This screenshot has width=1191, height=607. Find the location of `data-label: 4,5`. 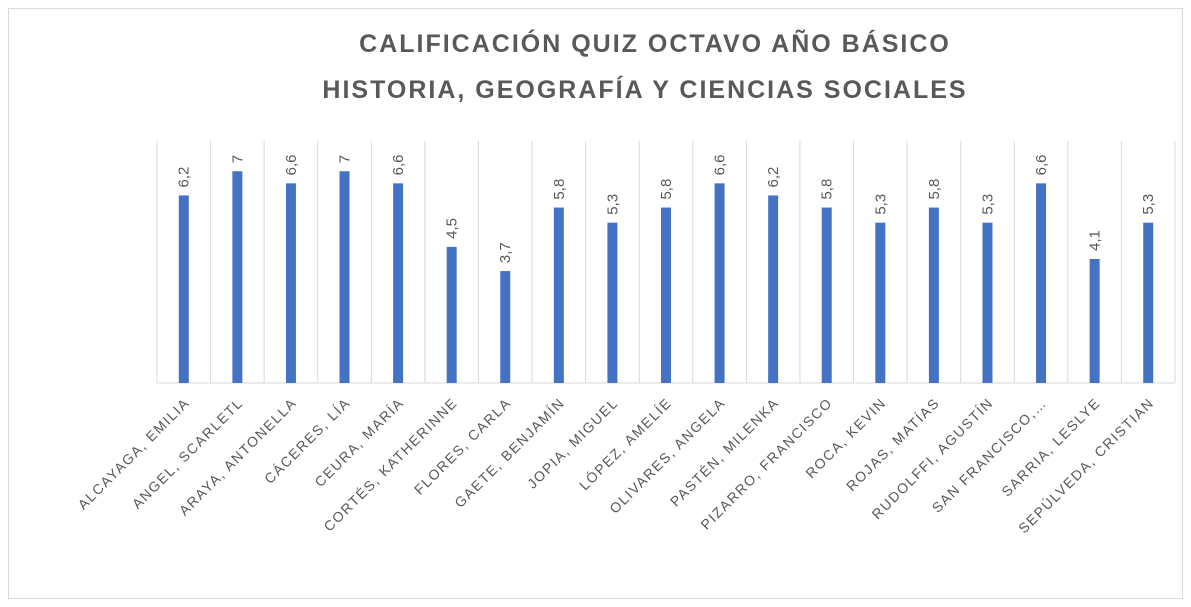

data-label: 4,5 is located at coordinates (452, 228).